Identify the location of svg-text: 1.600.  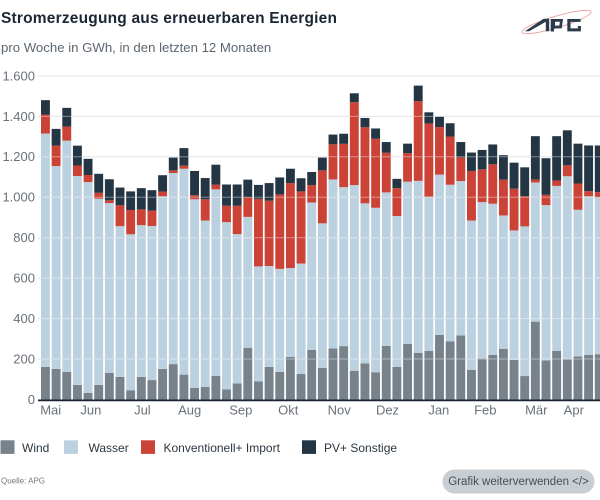
(18, 75).